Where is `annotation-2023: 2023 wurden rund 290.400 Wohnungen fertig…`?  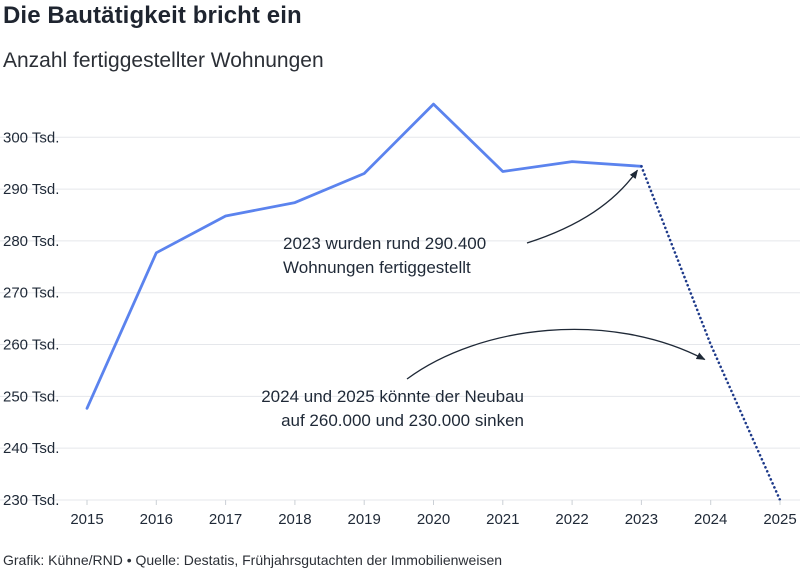 annotation-2023: 2023 wurden rund 290.400 Wohnungen fertig… is located at coordinates (384, 255).